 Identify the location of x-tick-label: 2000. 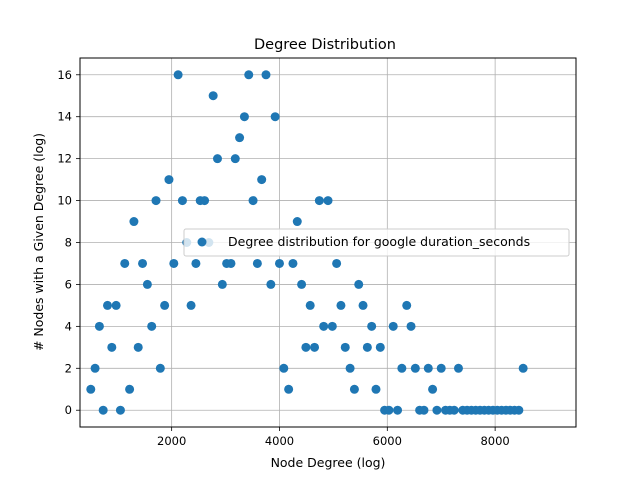
(171, 441).